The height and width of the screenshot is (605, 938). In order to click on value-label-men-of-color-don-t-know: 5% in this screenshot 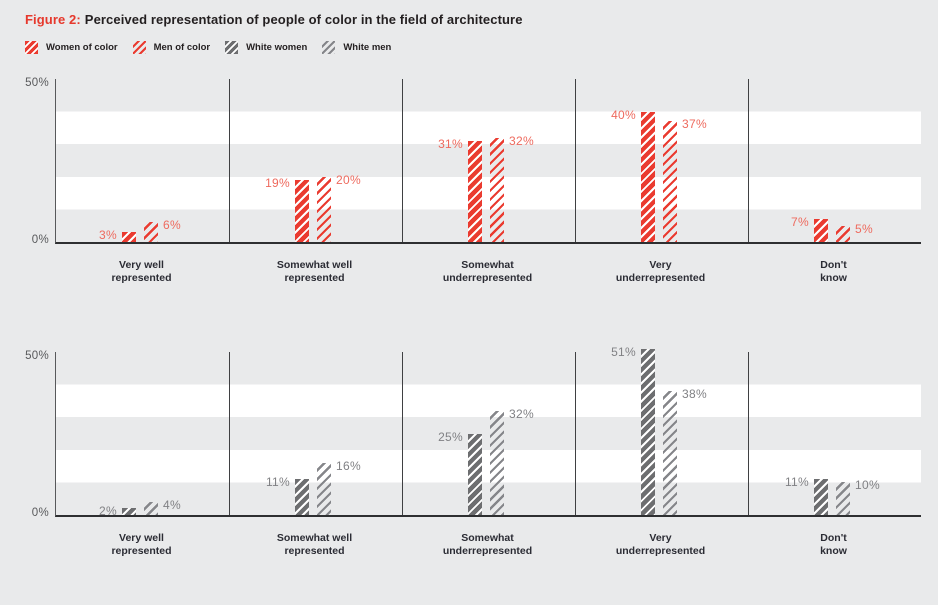, I will do `click(864, 228)`.